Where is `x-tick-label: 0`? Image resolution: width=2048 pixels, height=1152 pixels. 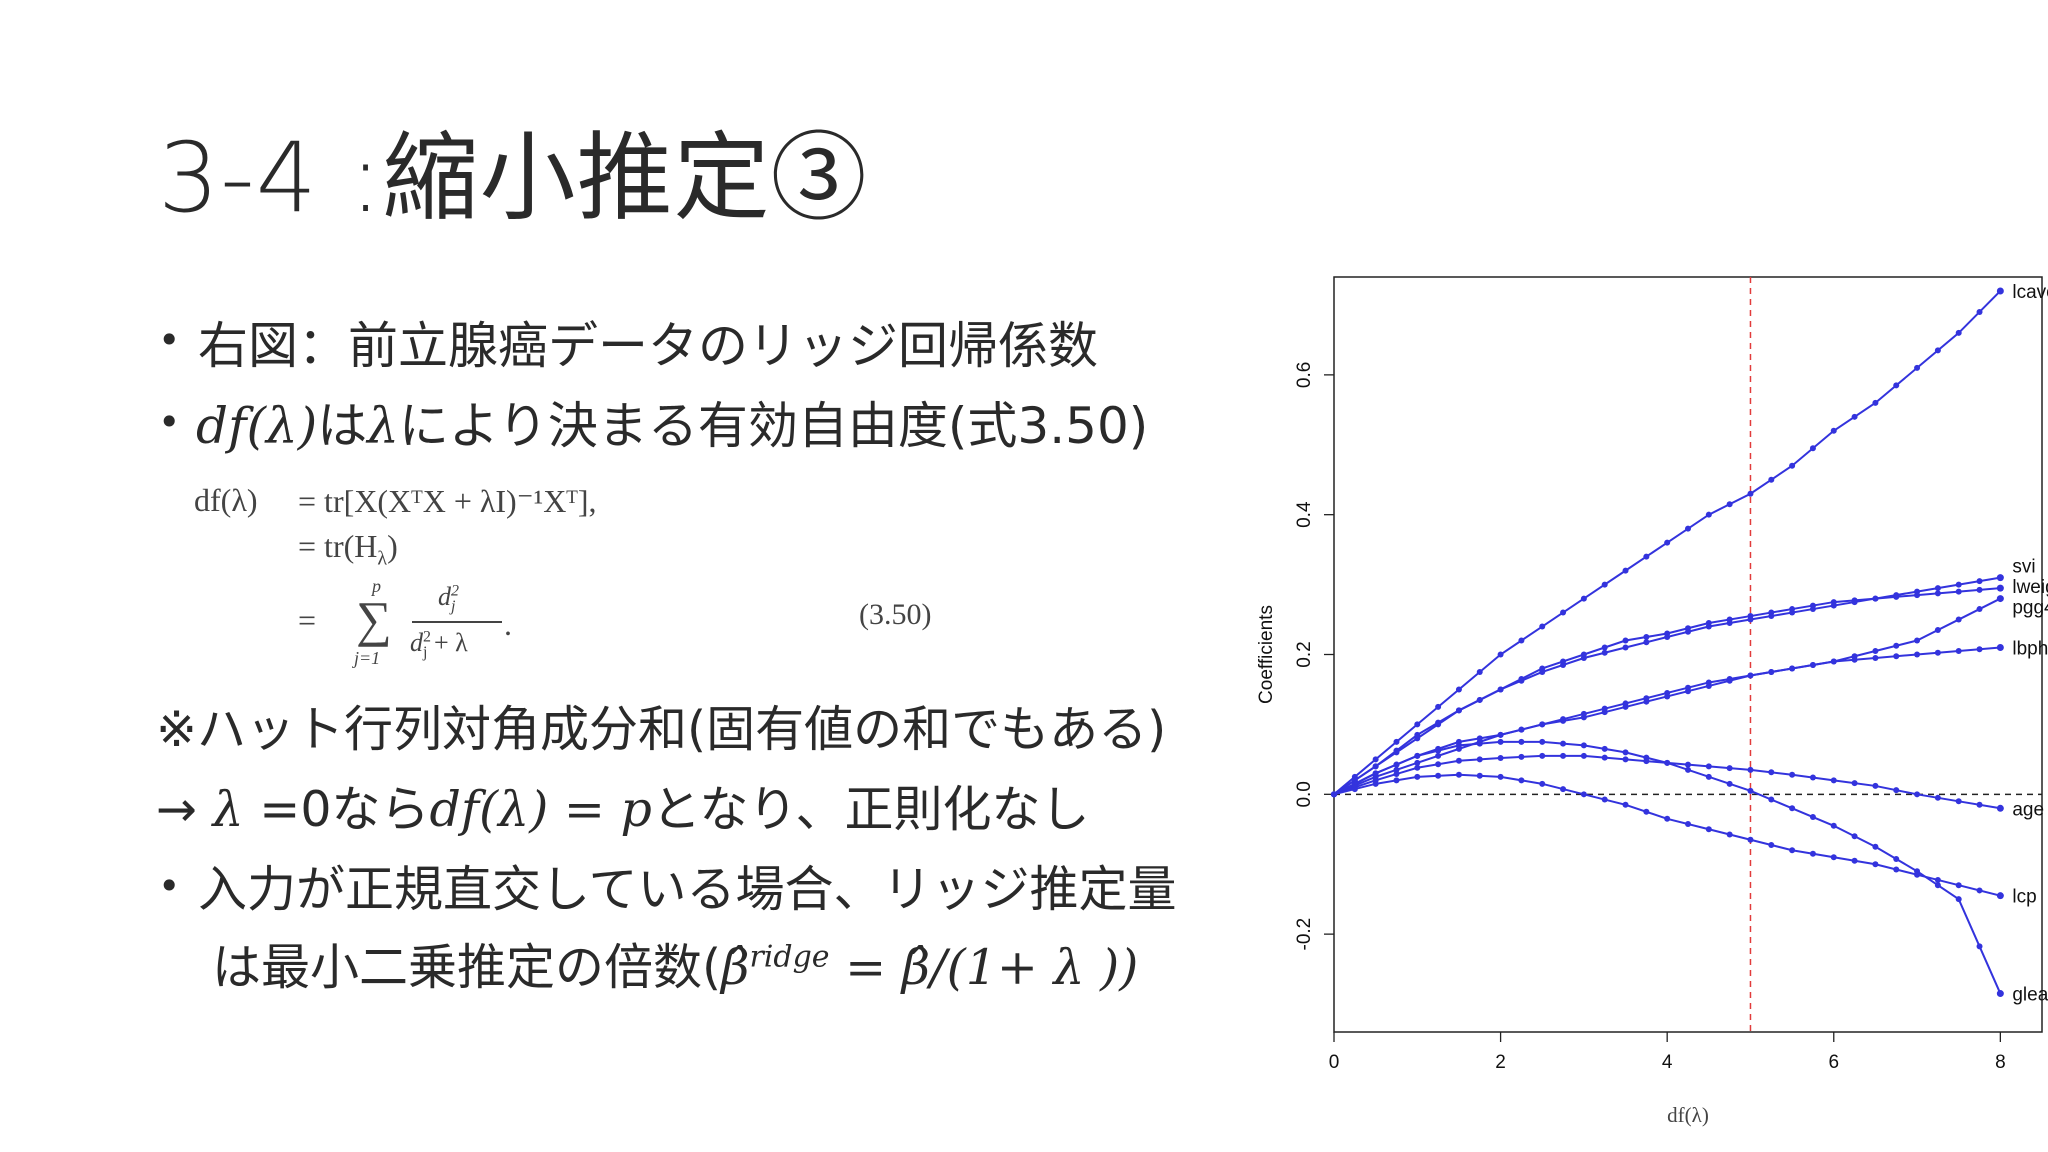
x-tick-label: 0 is located at coordinates (1334, 1062).